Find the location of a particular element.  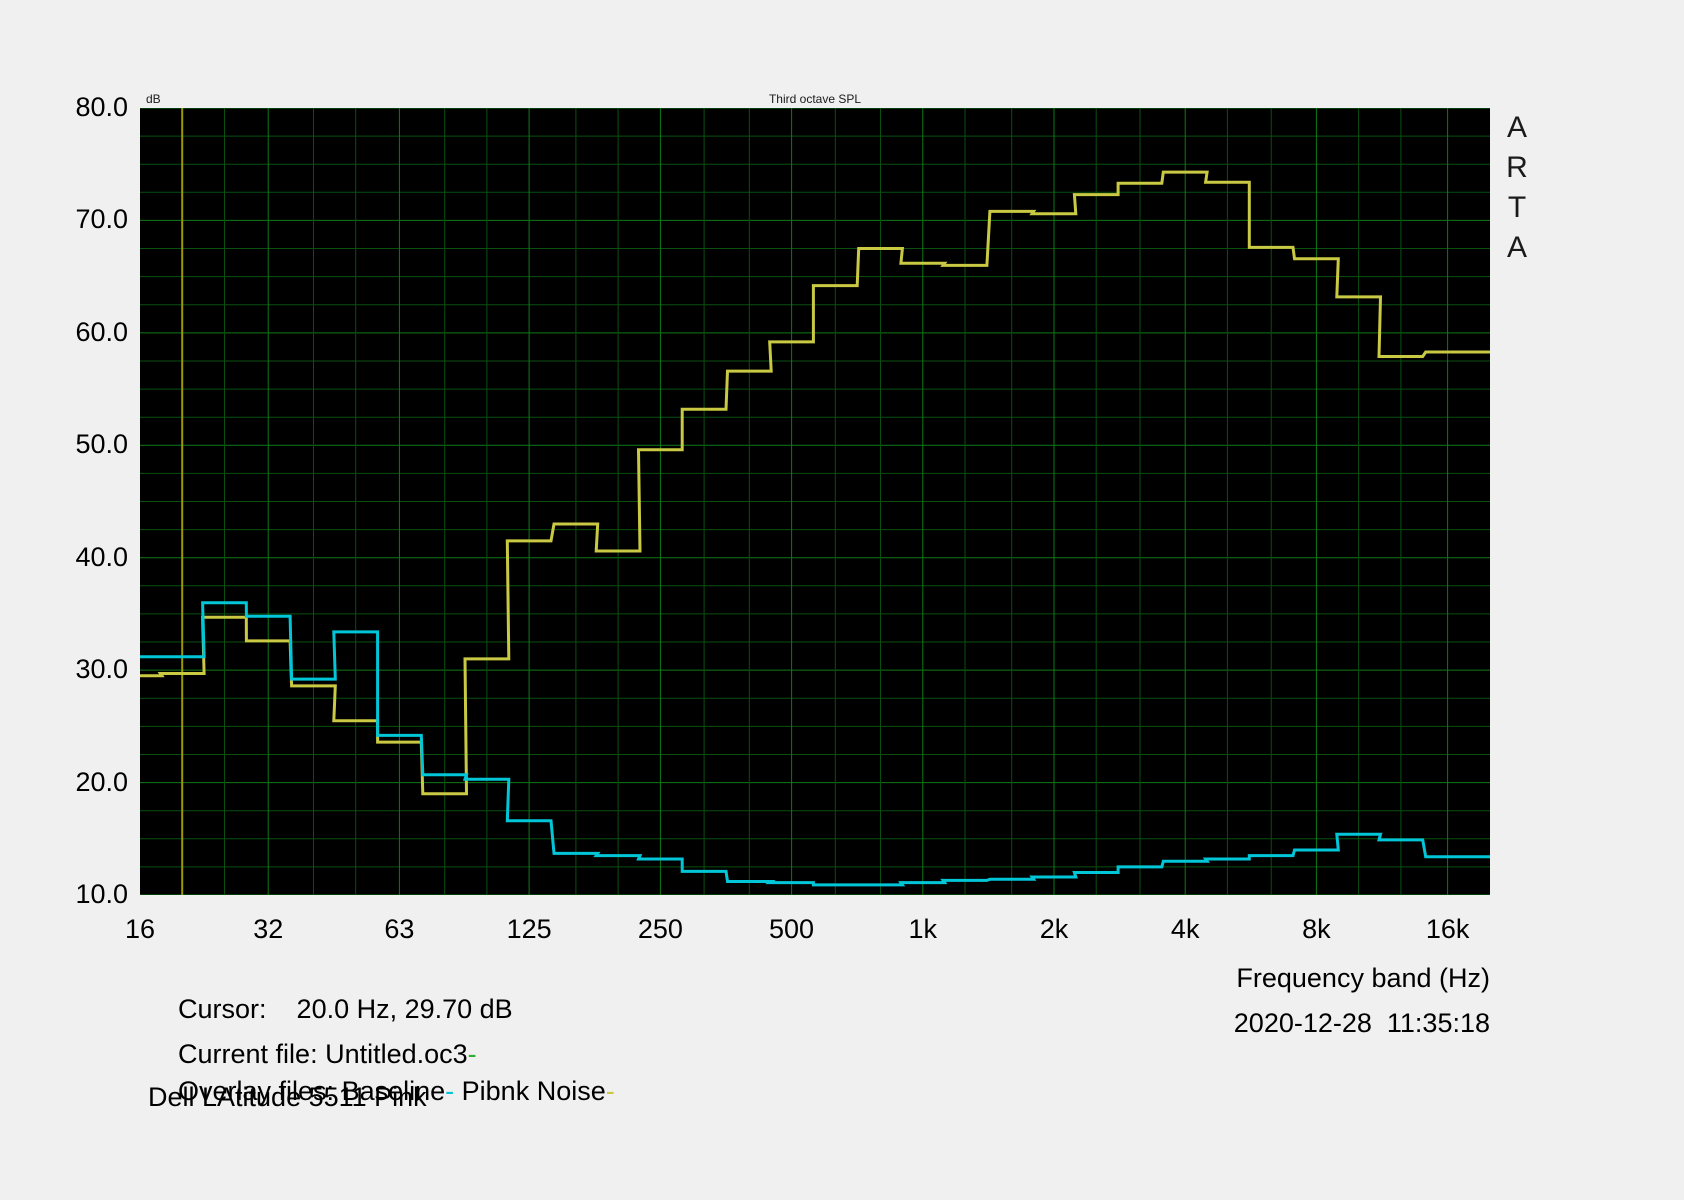

x-tick-label: 4k is located at coordinates (1185, 929).